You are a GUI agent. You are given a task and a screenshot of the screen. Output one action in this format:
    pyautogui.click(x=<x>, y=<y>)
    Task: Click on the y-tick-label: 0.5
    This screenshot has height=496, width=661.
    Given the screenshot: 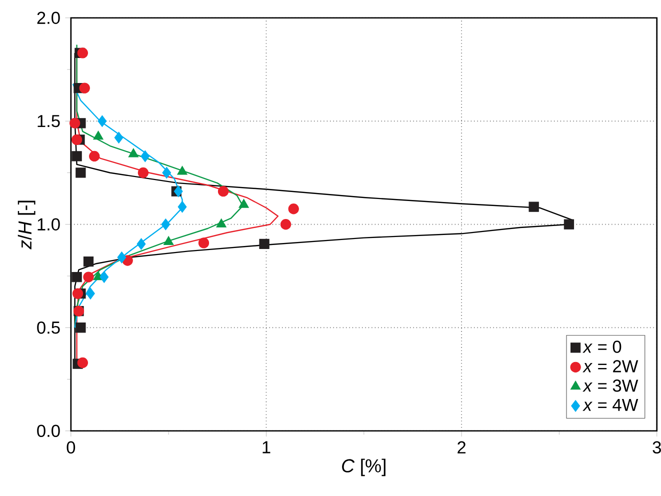 What is the action you would take?
    pyautogui.click(x=48, y=328)
    